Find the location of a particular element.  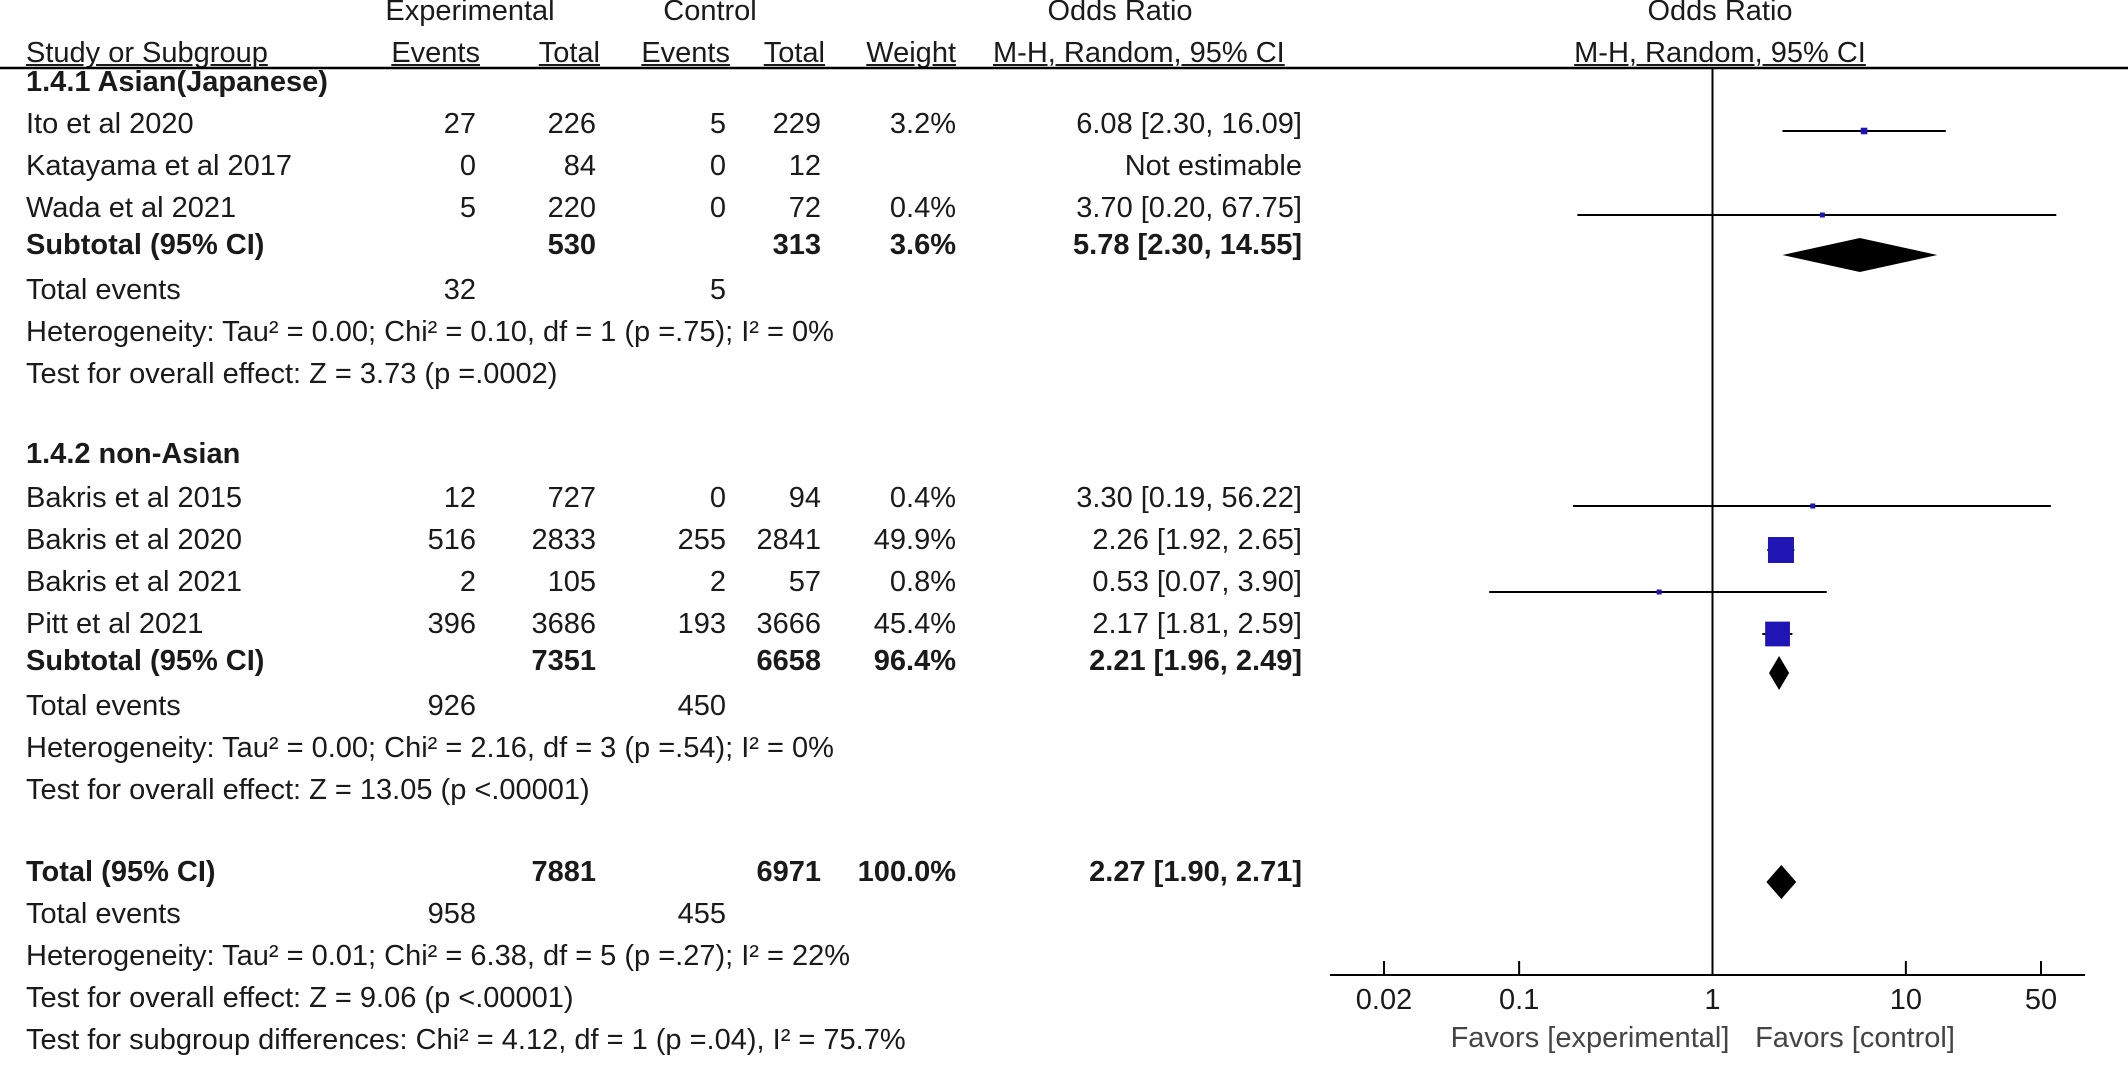

row-label: Bakris et al 2015 is located at coordinates (134, 498).